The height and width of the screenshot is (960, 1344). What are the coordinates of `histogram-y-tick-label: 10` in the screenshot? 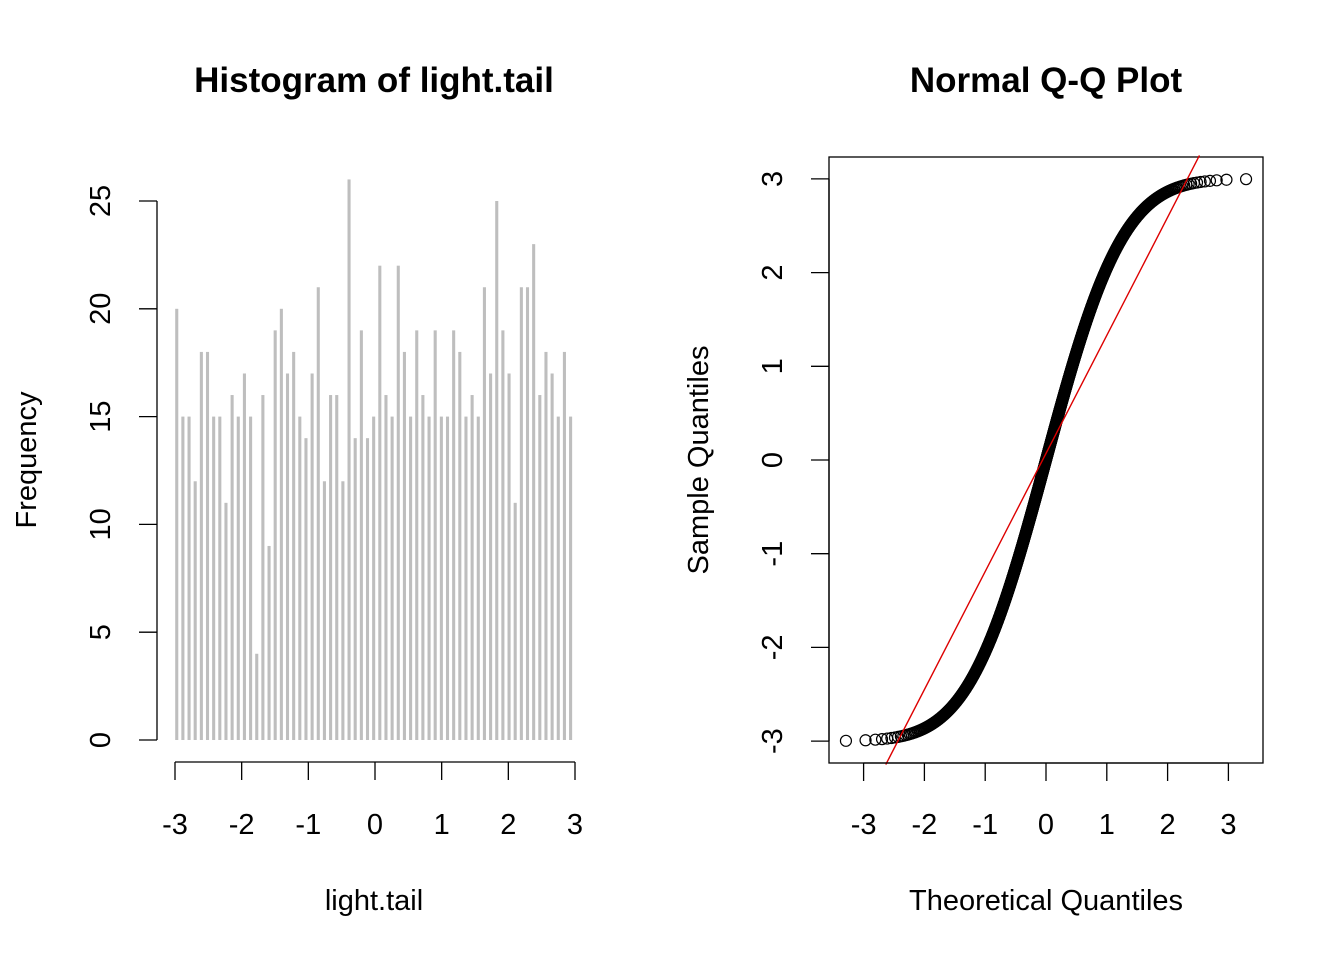 It's located at (101, 524).